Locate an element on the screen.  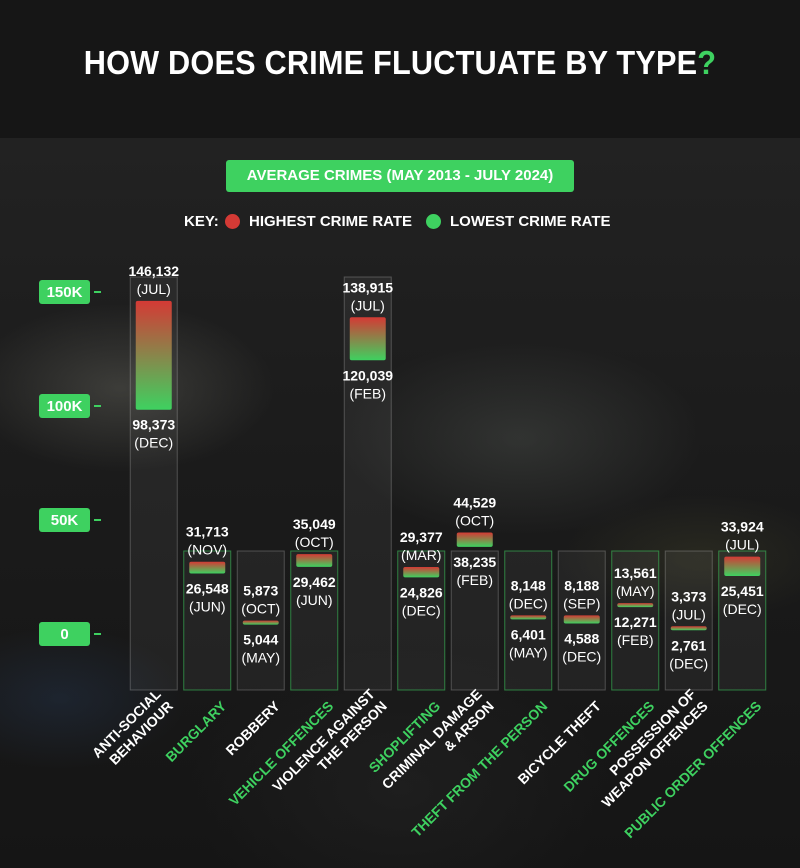
high-value-label: 33,924 is located at coordinates (742, 527).